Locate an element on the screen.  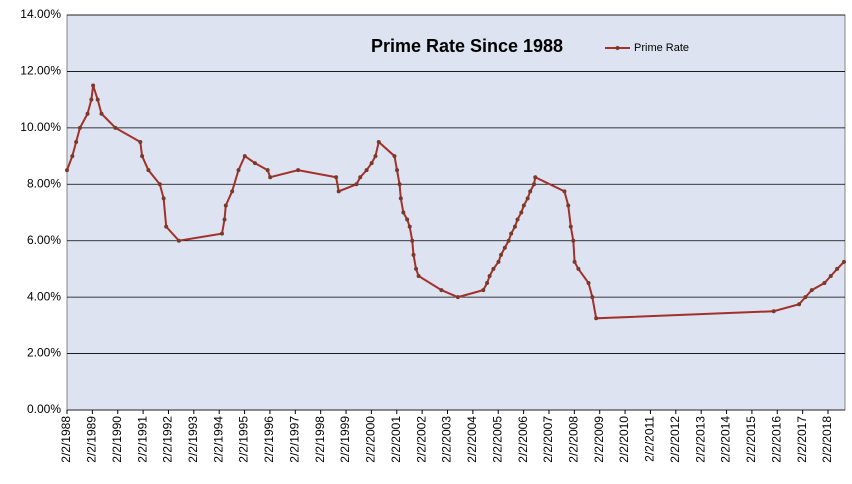
x-tick-label: 2/2/1998 is located at coordinates (320, 439).